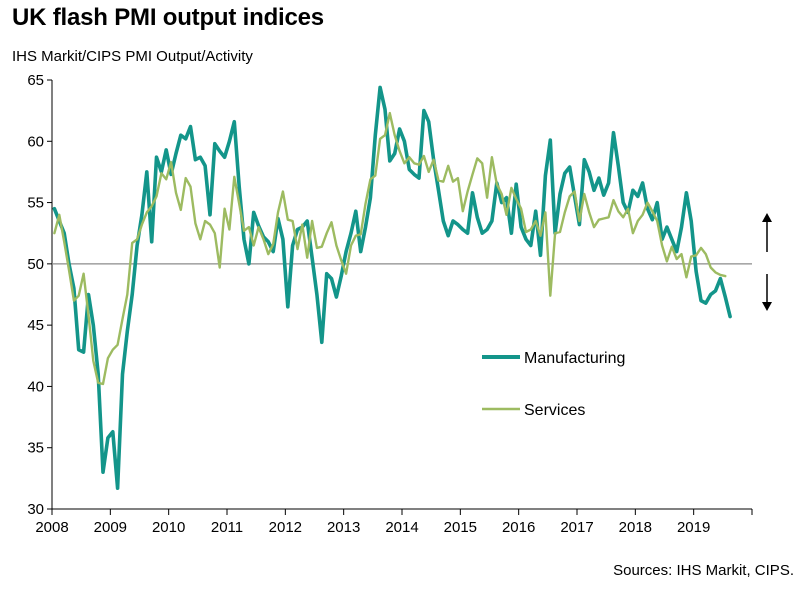  I want to click on y-tick-label: 30, so click(35, 509).